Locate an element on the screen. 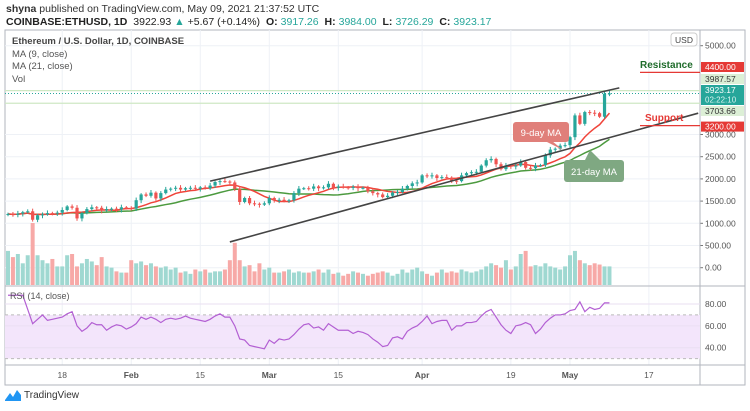 The height and width of the screenshot is (411, 750). brand-name: TradingView is located at coordinates (52, 395).